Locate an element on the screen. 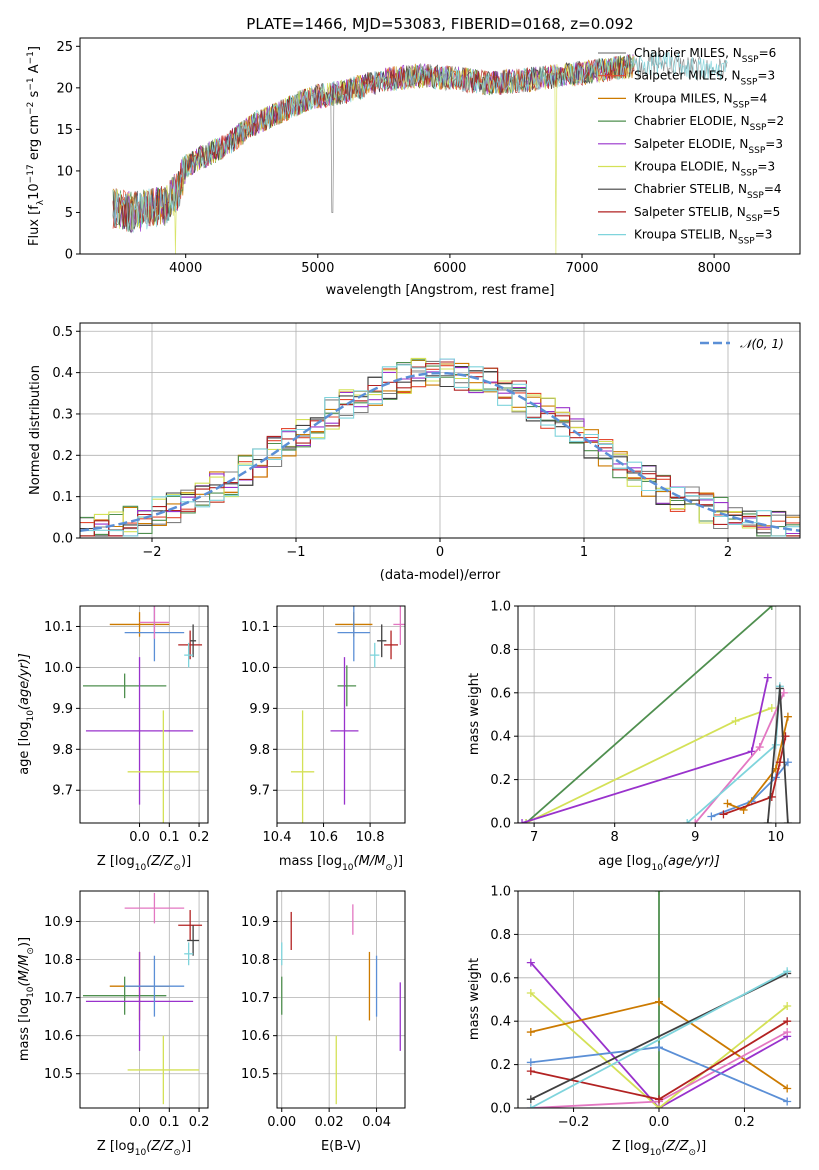  mass-z-ylabel-part: )] is located at coordinates (24, 942).